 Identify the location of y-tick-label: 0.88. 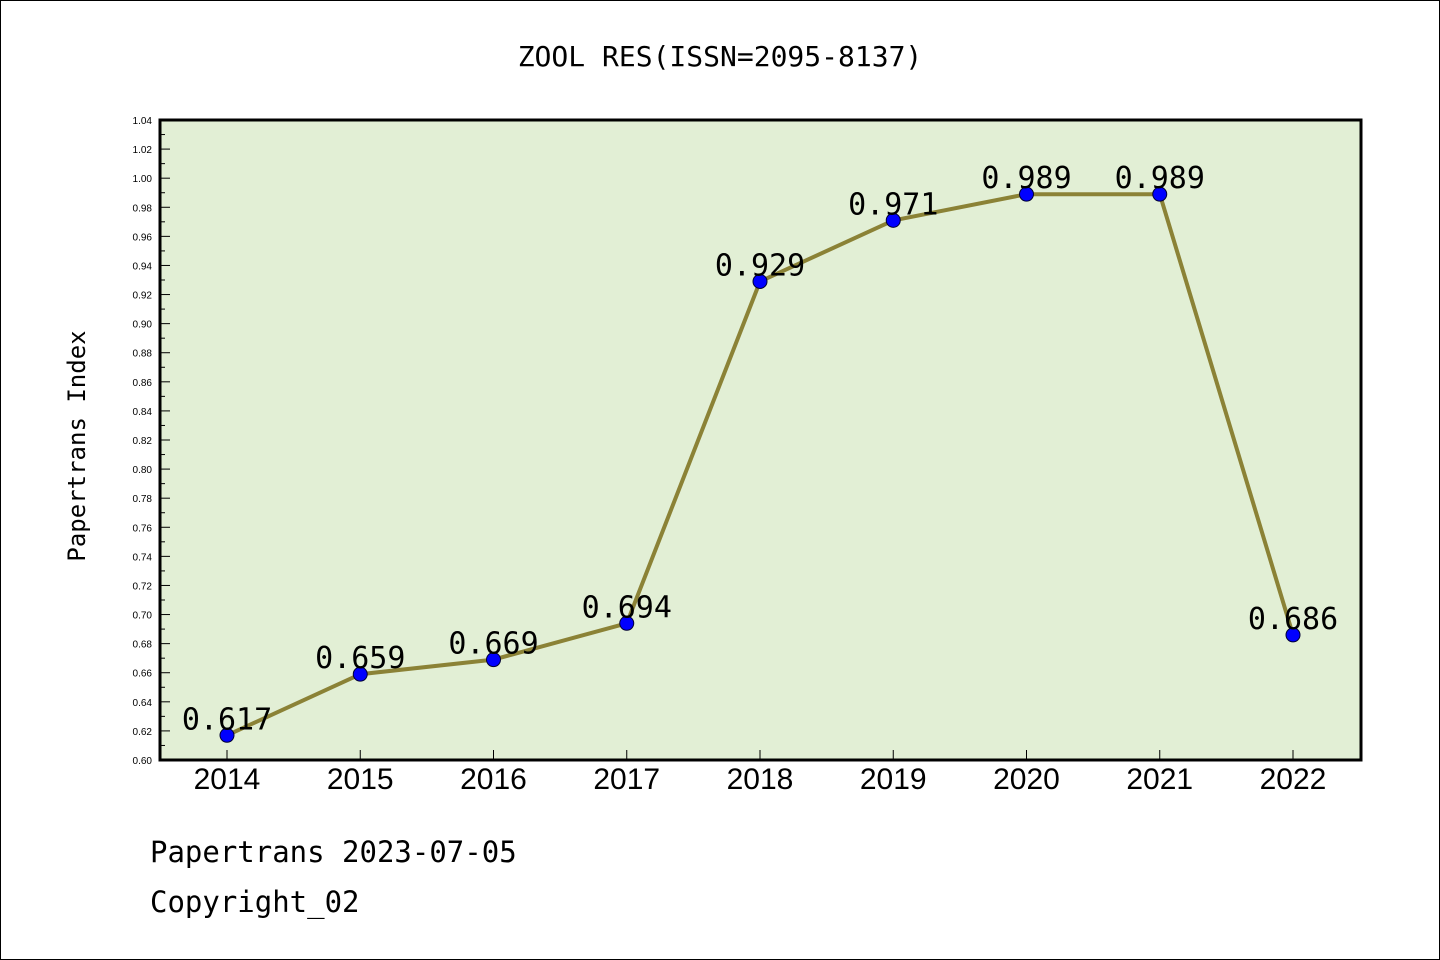
(143, 354).